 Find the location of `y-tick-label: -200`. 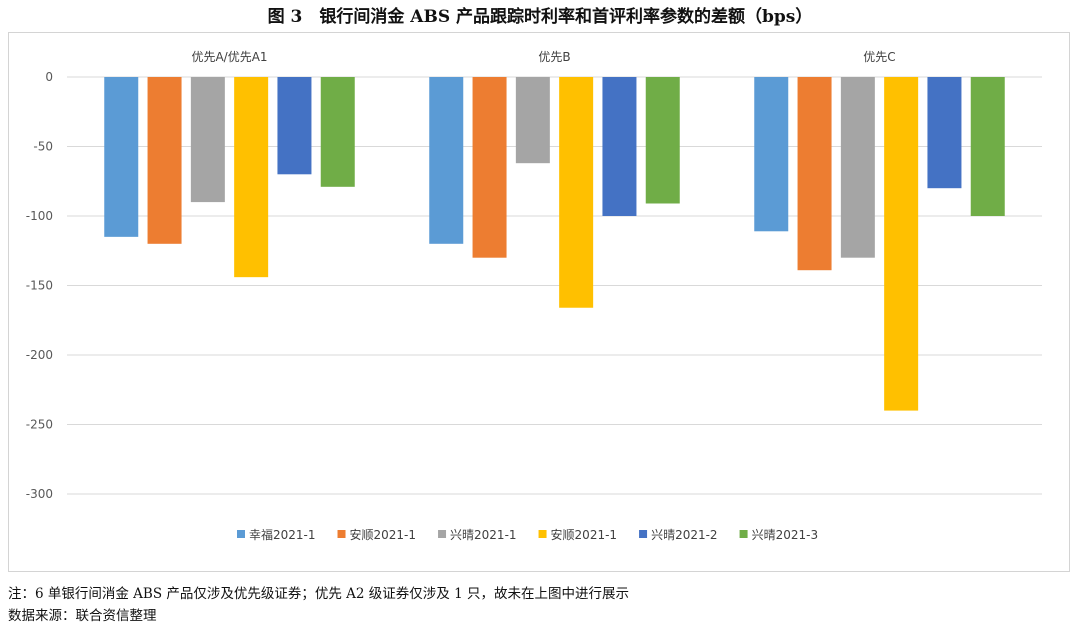

y-tick-label: -200 is located at coordinates (39, 355).